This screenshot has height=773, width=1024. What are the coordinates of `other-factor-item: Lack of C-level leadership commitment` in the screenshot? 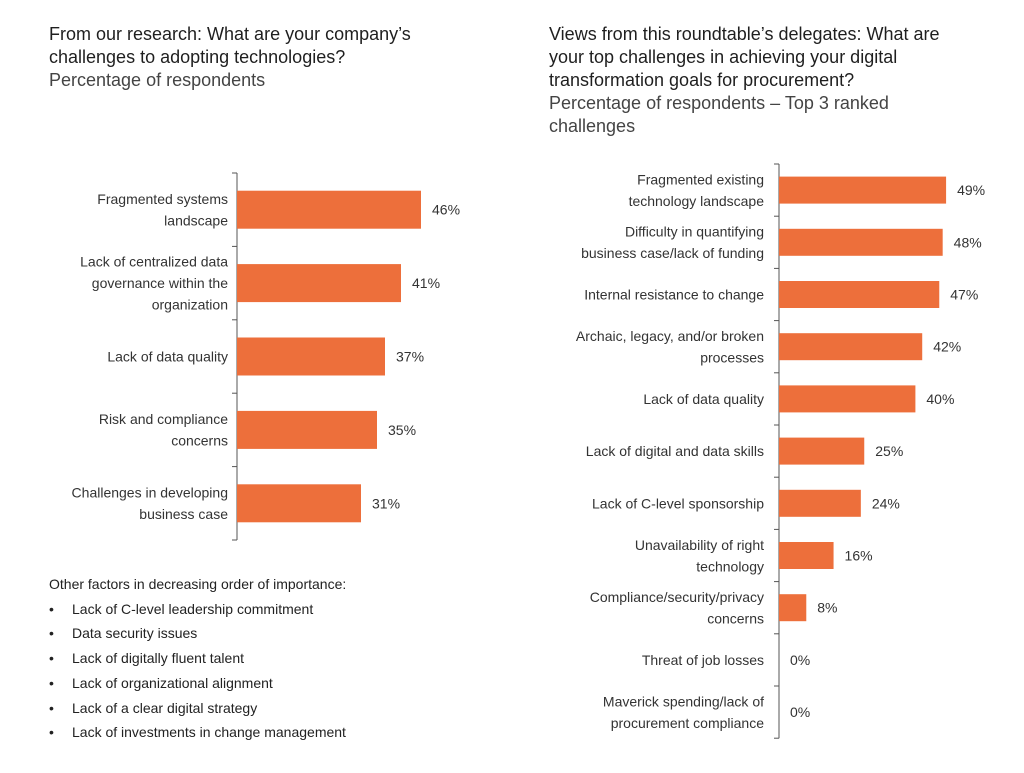 It's located at (259, 609).